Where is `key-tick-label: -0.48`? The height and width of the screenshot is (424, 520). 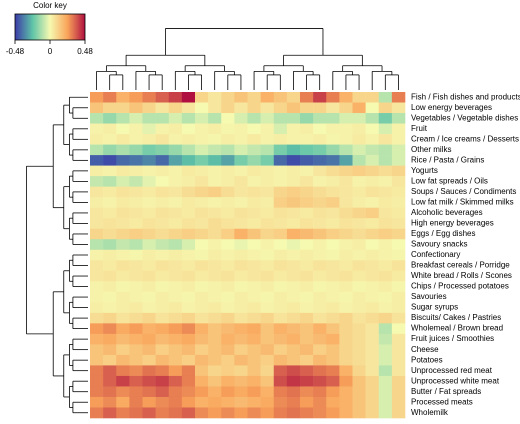 key-tick-label: -0.48 is located at coordinates (15, 51).